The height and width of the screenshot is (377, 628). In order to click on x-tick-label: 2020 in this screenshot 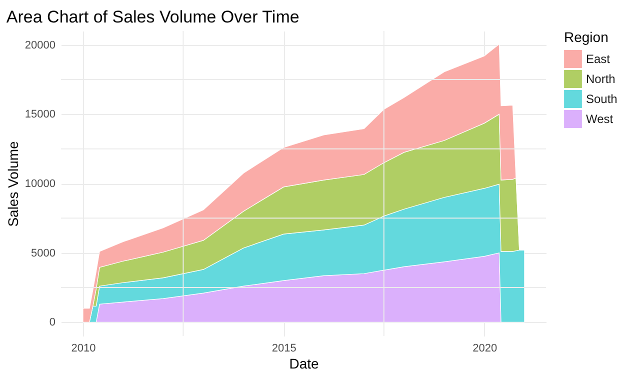, I will do `click(485, 348)`.